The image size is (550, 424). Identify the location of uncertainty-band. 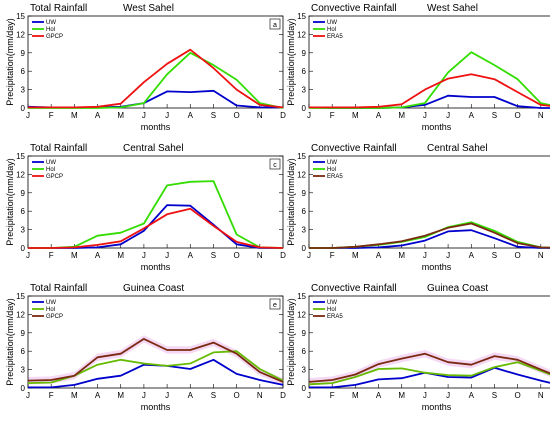
(155, 360).